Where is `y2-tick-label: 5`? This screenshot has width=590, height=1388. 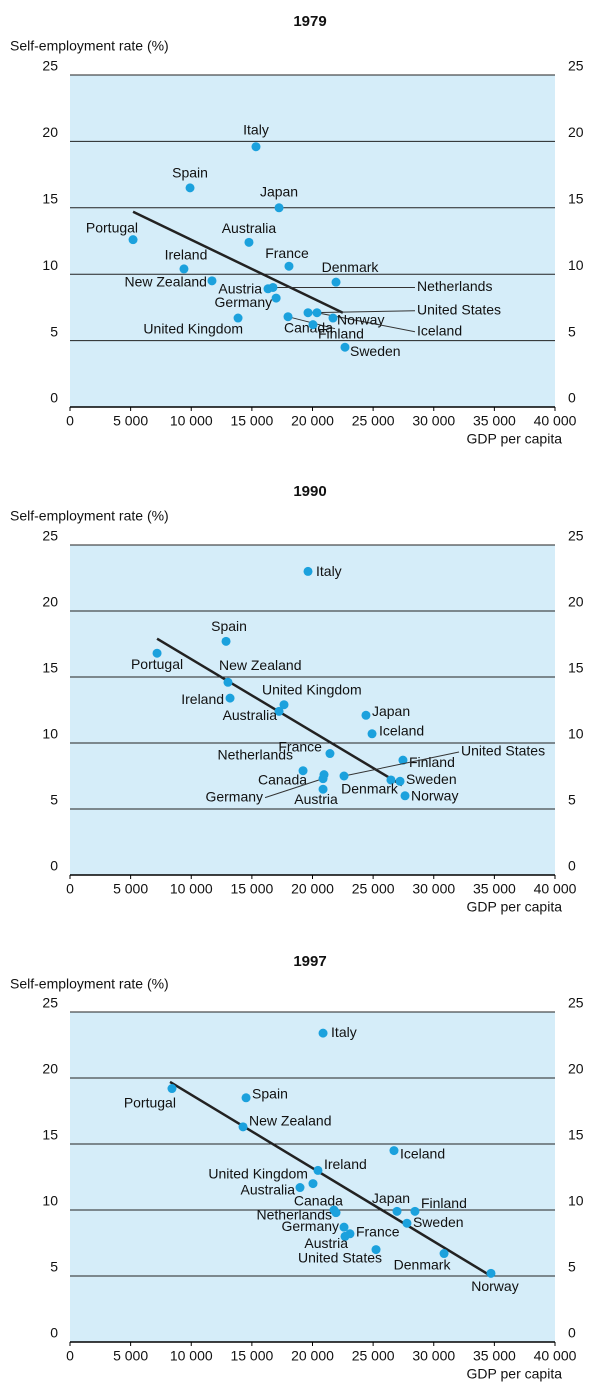
y2-tick-label: 5 is located at coordinates (572, 331).